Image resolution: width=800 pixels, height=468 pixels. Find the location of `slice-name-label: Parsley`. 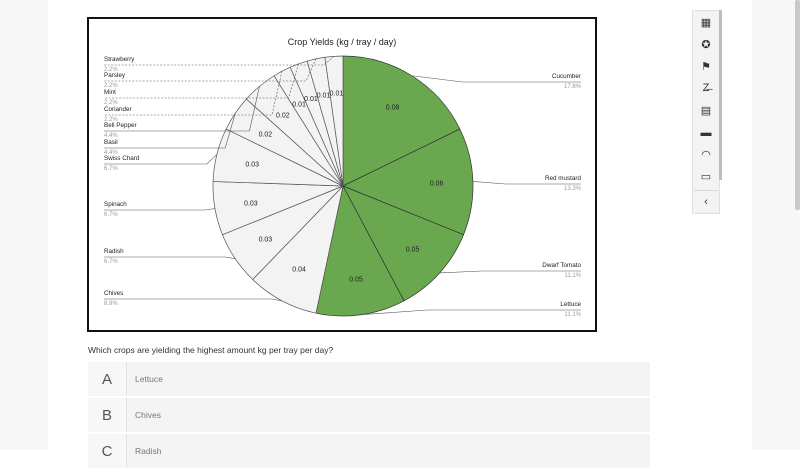

slice-name-label: Parsley is located at coordinates (115, 75).